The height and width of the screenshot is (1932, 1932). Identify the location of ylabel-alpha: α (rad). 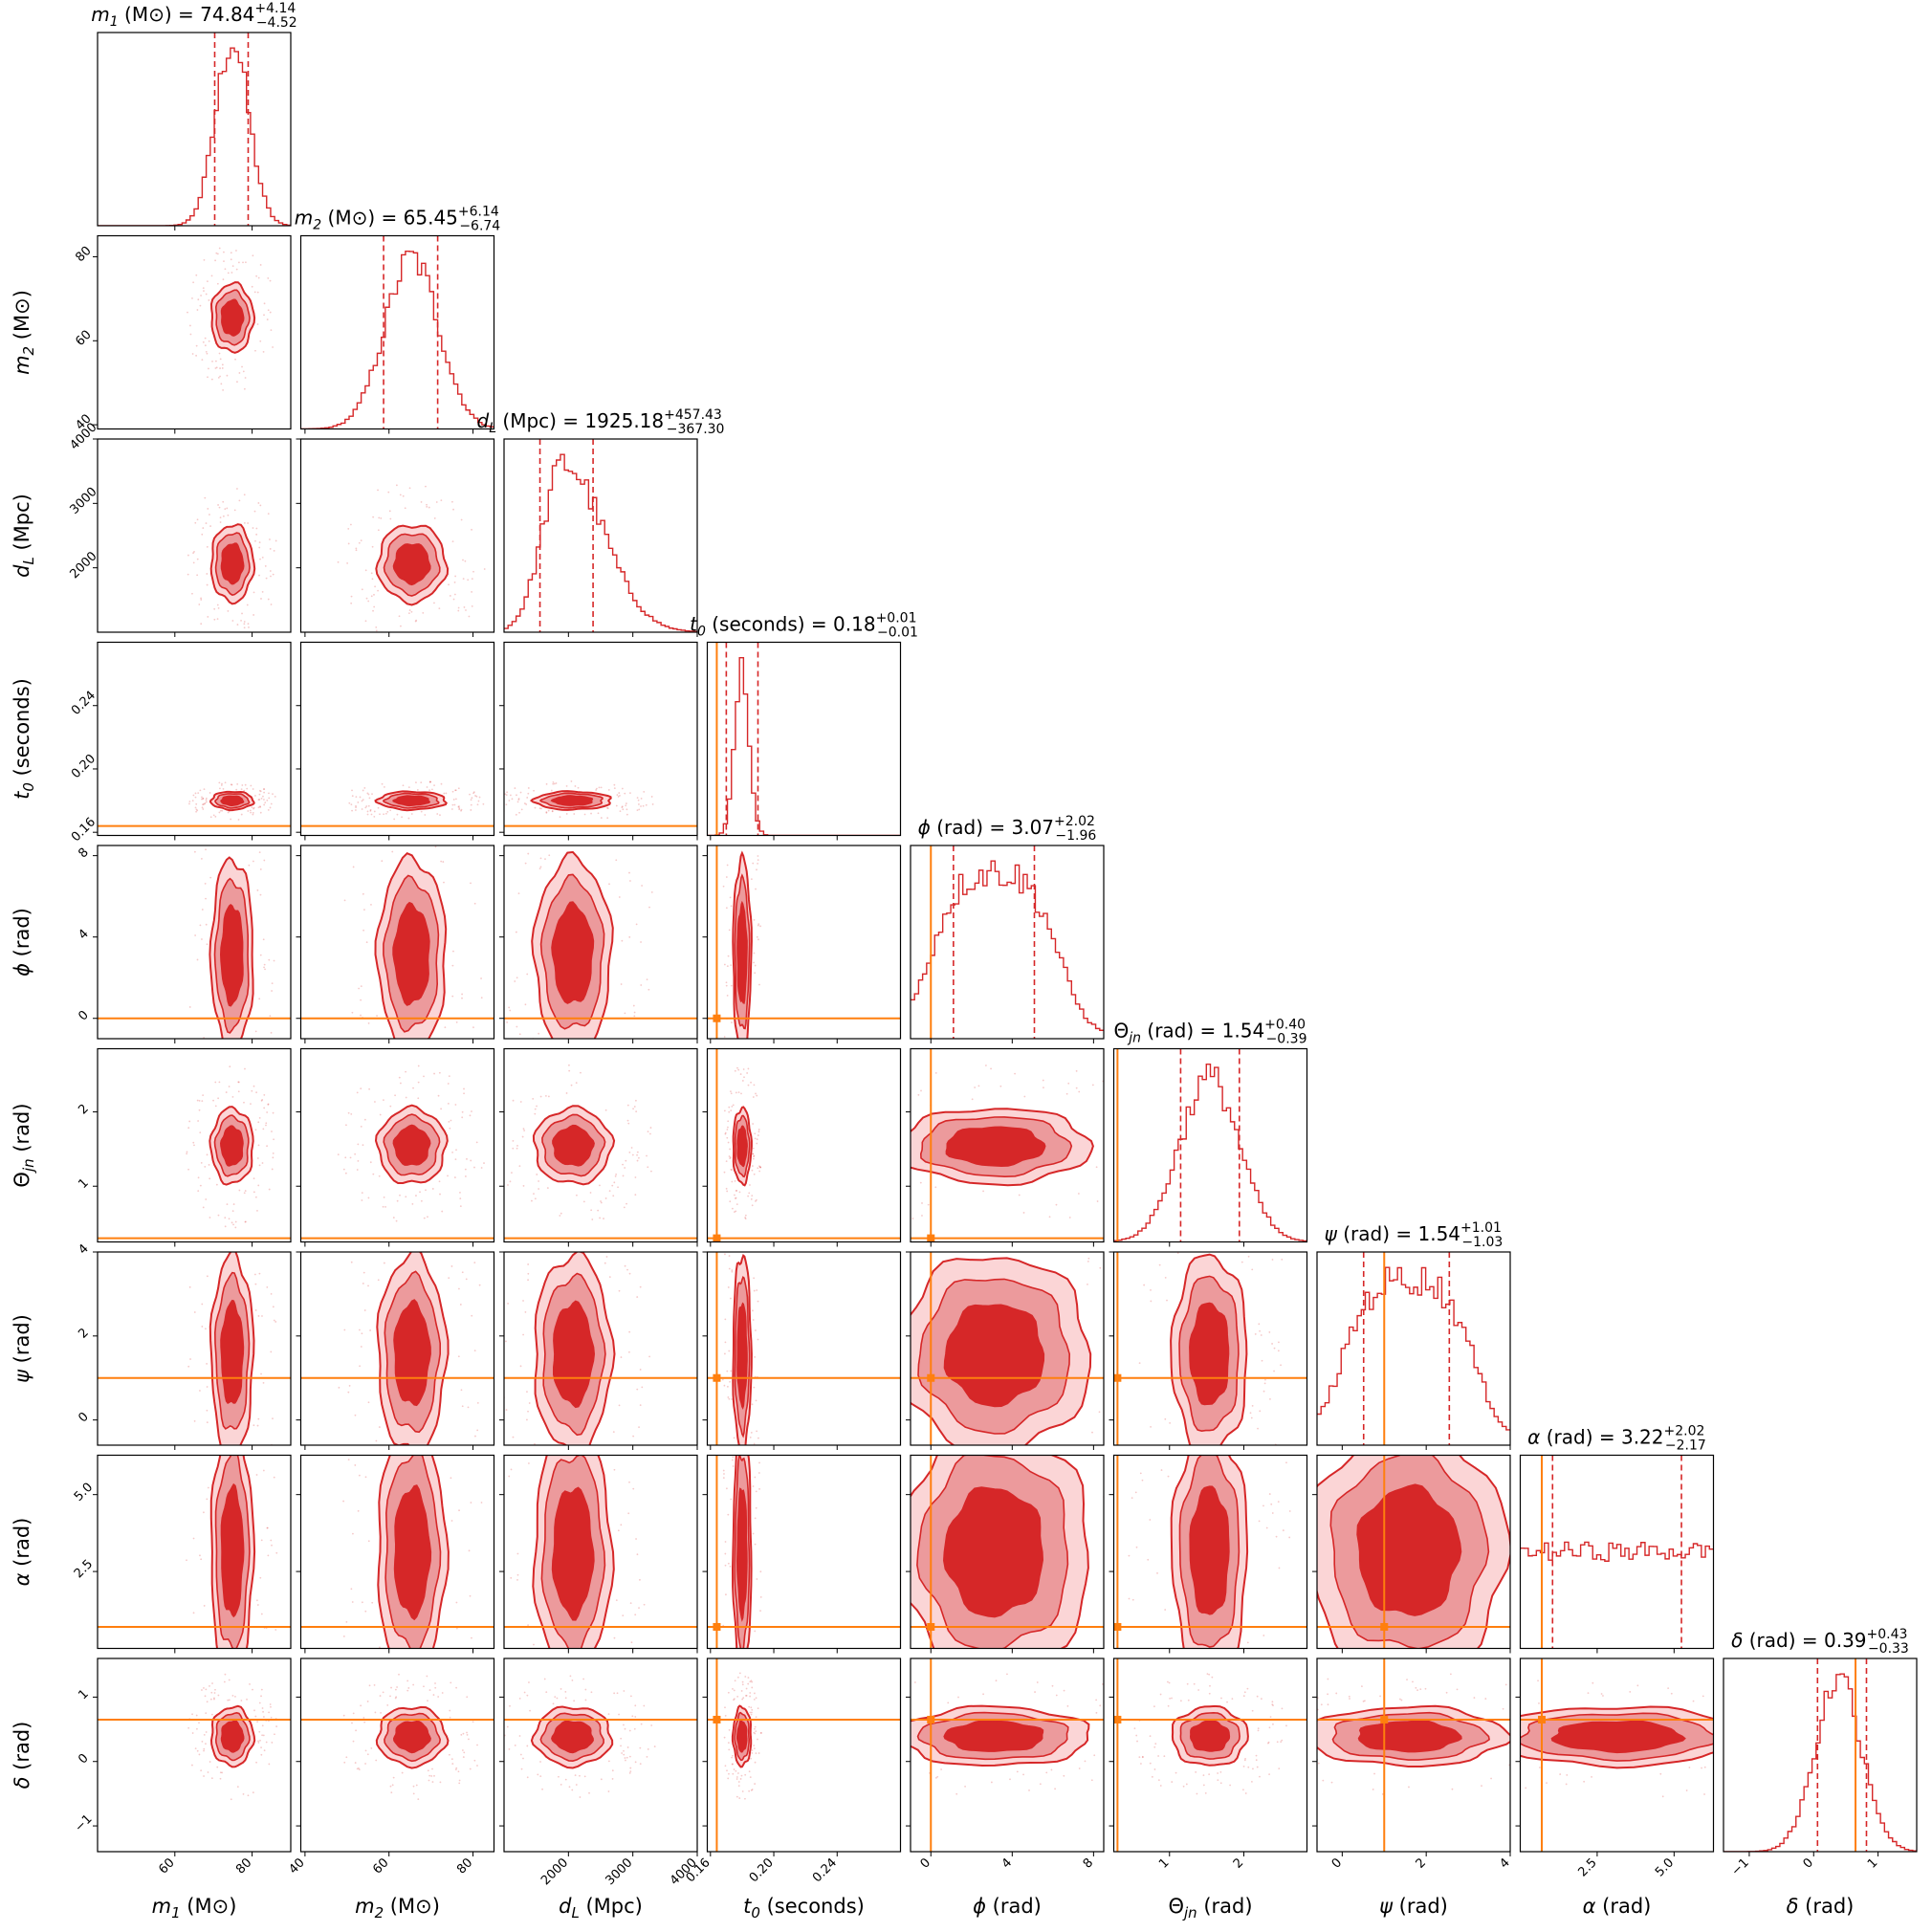
(22, 1552).